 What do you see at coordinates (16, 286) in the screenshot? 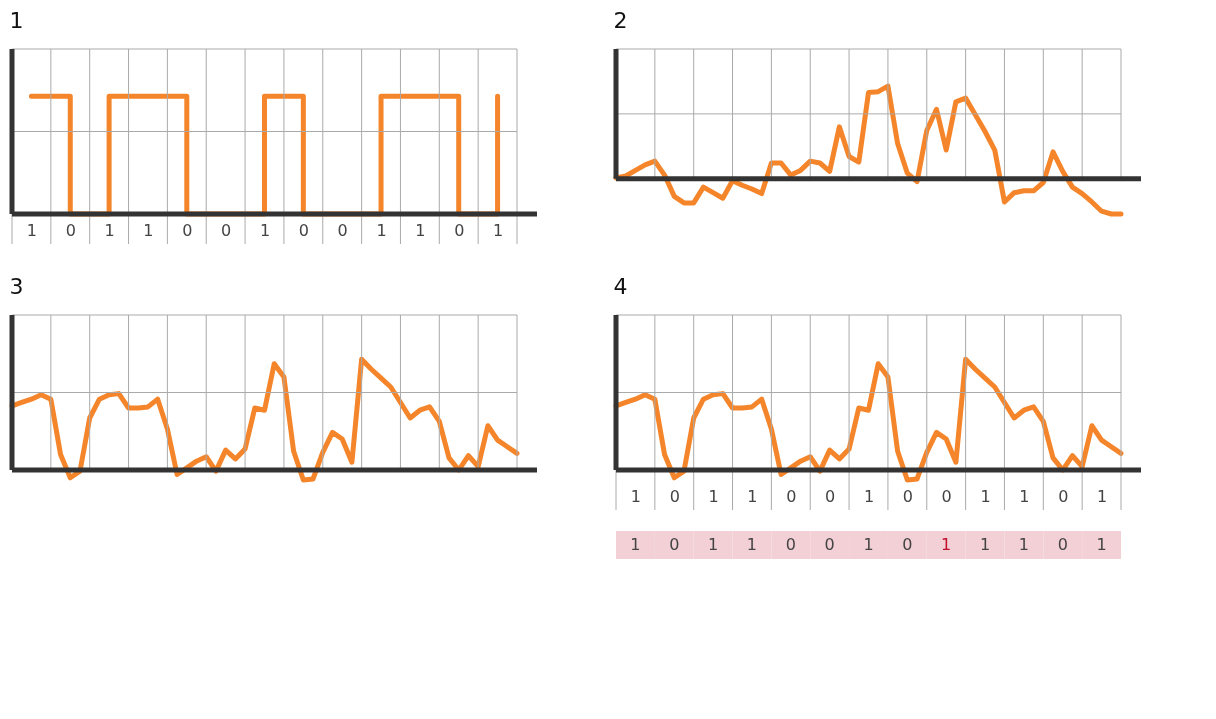
I see `chart-title: 3` at bounding box center [16, 286].